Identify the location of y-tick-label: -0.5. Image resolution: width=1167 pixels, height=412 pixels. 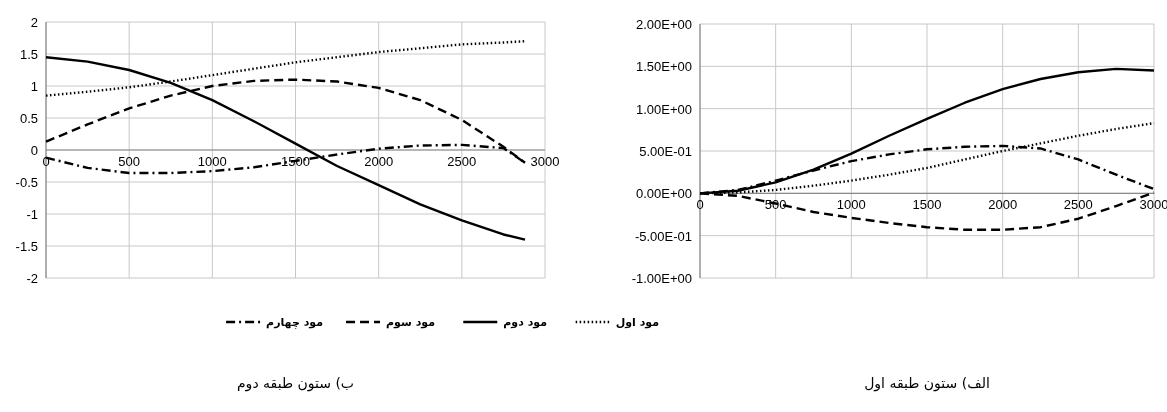
(26, 182).